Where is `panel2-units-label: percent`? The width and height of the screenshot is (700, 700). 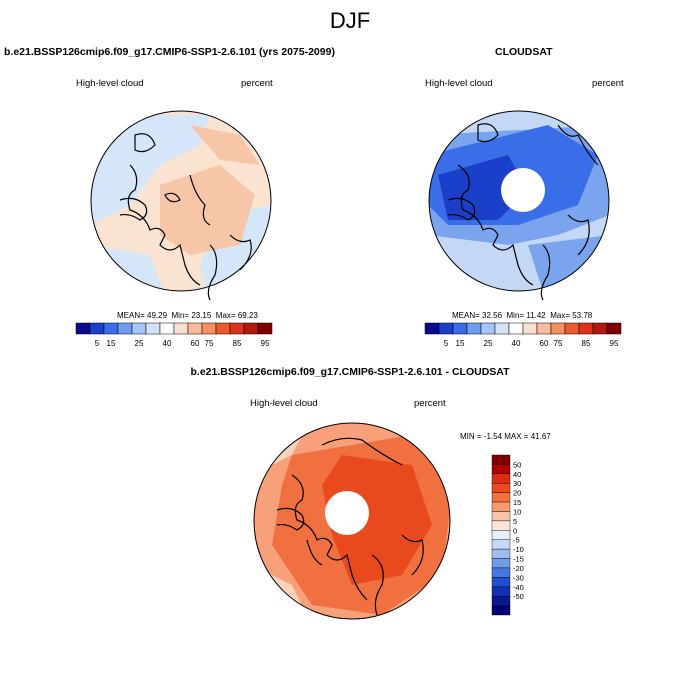 panel2-units-label: percent is located at coordinates (608, 83).